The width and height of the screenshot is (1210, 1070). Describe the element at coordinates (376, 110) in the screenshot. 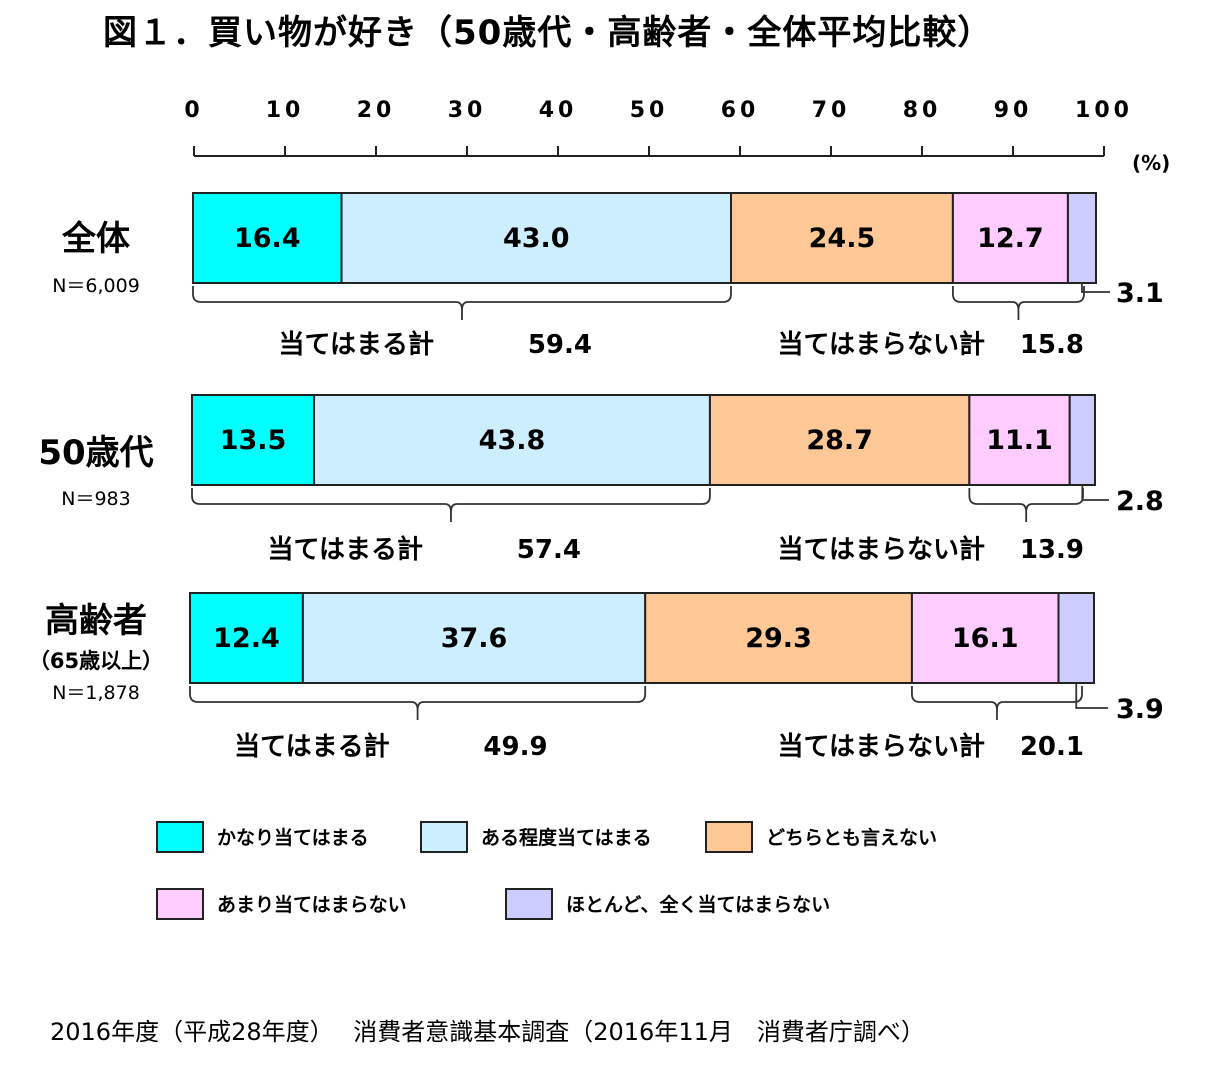

I see `tick-label: 20` at that location.